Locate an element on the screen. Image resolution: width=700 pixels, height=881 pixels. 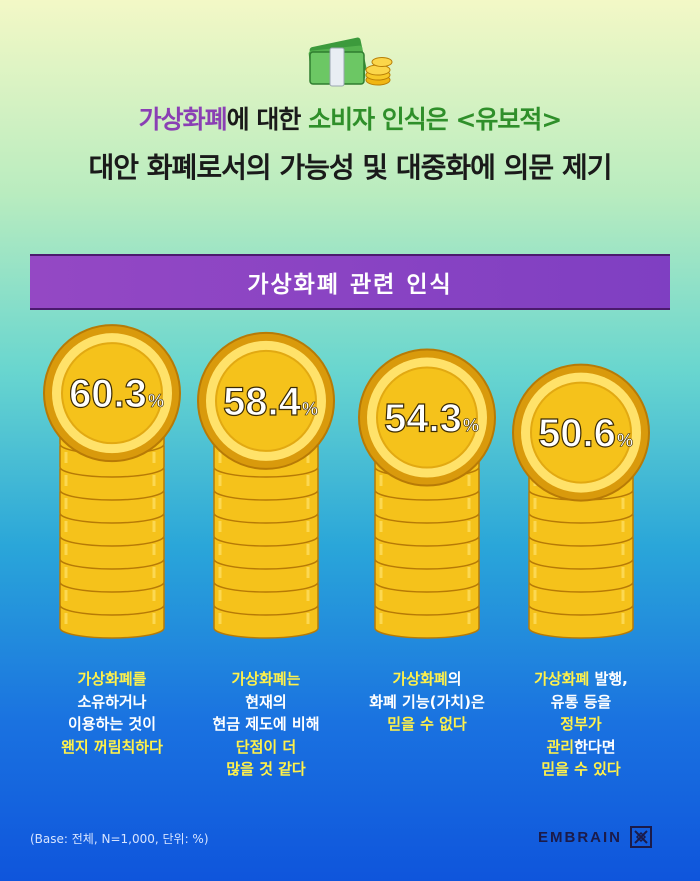
logo-mark-icon is located at coordinates (641, 837).